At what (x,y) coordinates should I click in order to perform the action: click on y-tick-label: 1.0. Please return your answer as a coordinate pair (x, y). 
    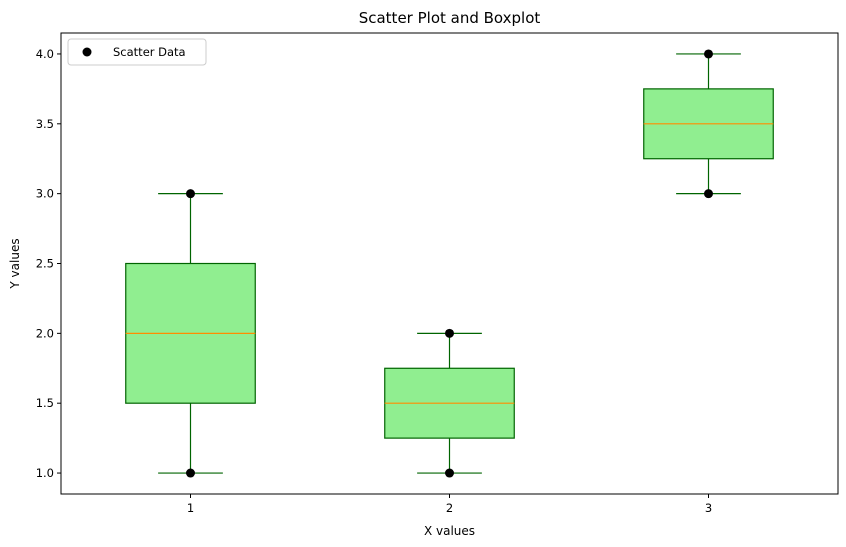
    Looking at the image, I should click on (45, 473).